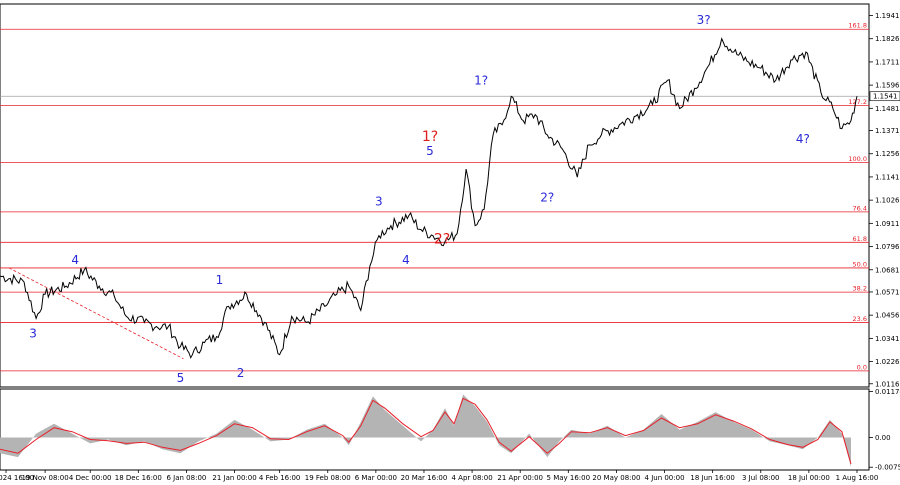 The width and height of the screenshot is (900, 485). I want to click on fib-level-label: 100.0, so click(857, 159).